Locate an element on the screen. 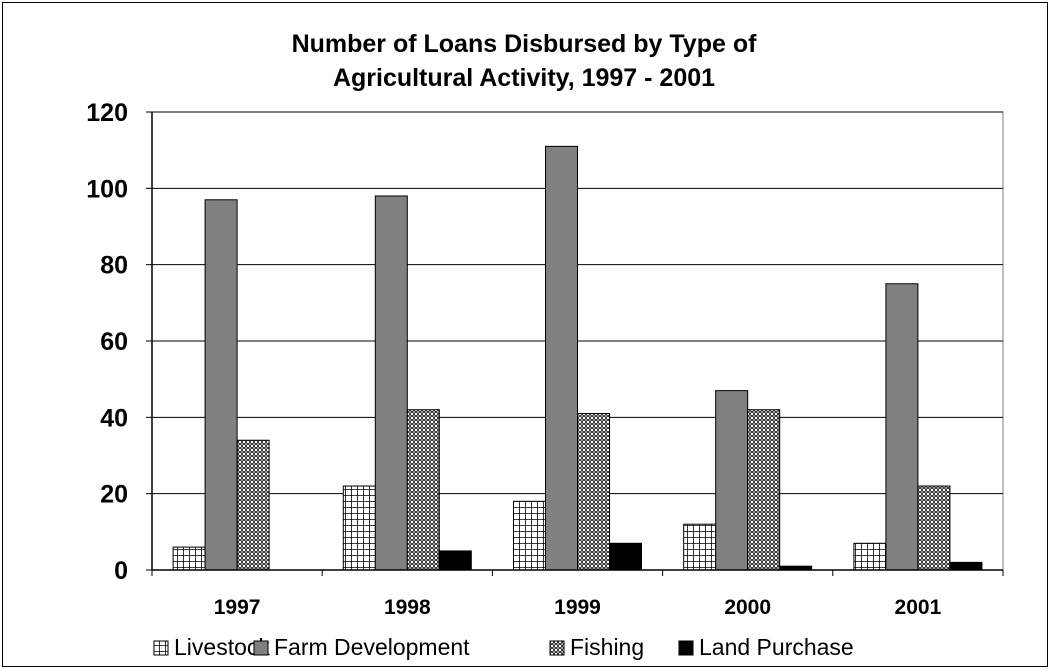  bar-livestock-2001 is located at coordinates (870, 556).